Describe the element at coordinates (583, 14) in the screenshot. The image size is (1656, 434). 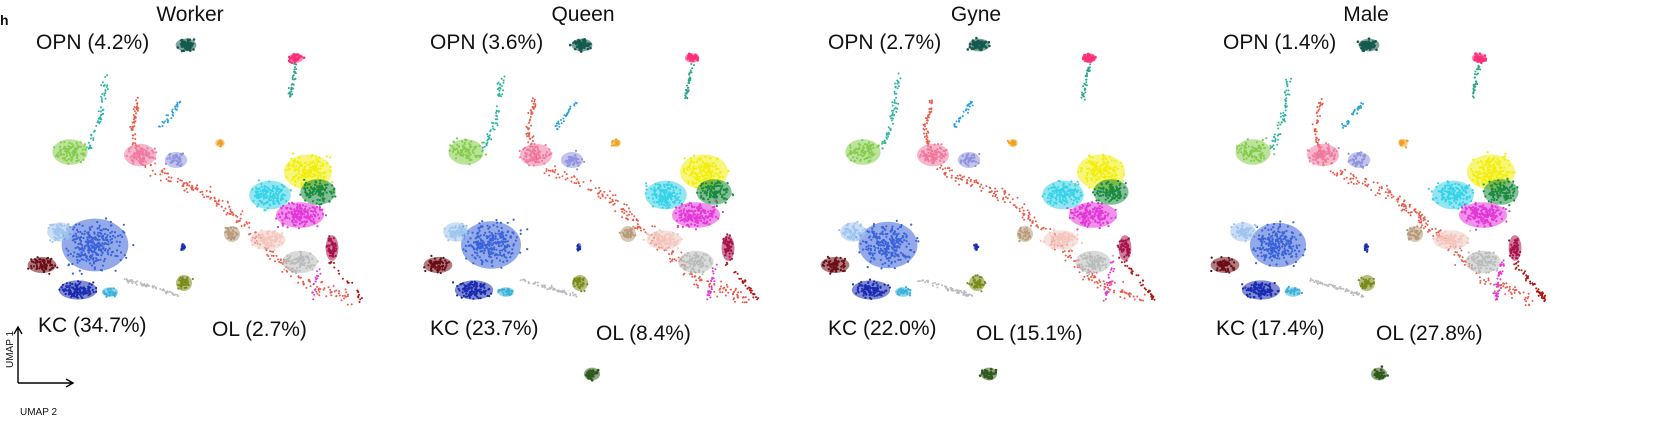
I see `panel-title: Queen` at that location.